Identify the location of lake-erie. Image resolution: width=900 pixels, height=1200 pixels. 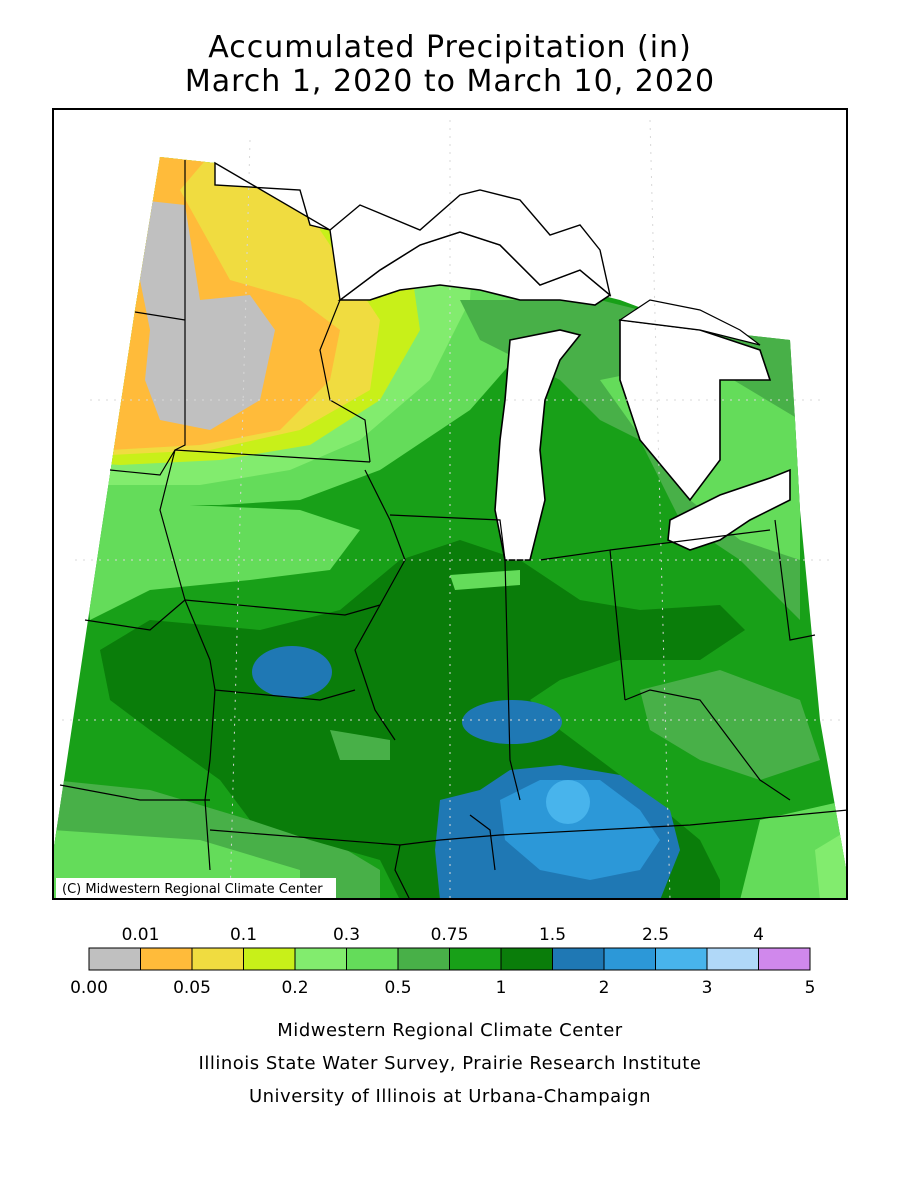
(729, 509).